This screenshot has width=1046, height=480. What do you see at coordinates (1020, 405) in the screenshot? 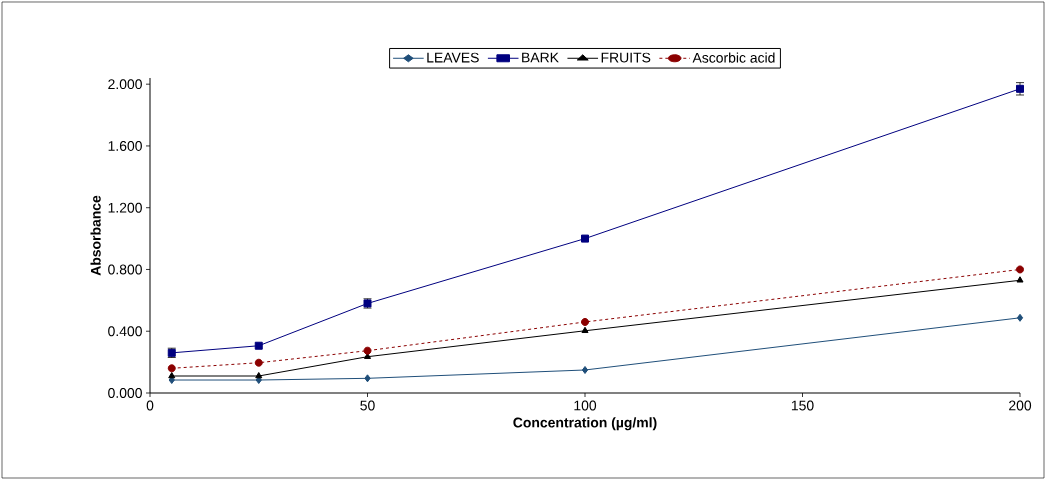
I see `x-tick-label: 200` at bounding box center [1020, 405].